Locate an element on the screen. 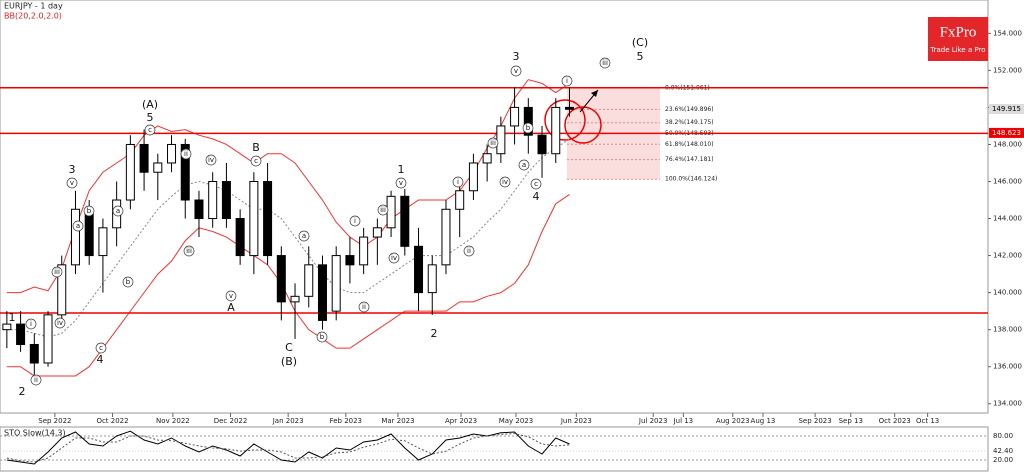  wave-label: 4 is located at coordinates (100, 359).